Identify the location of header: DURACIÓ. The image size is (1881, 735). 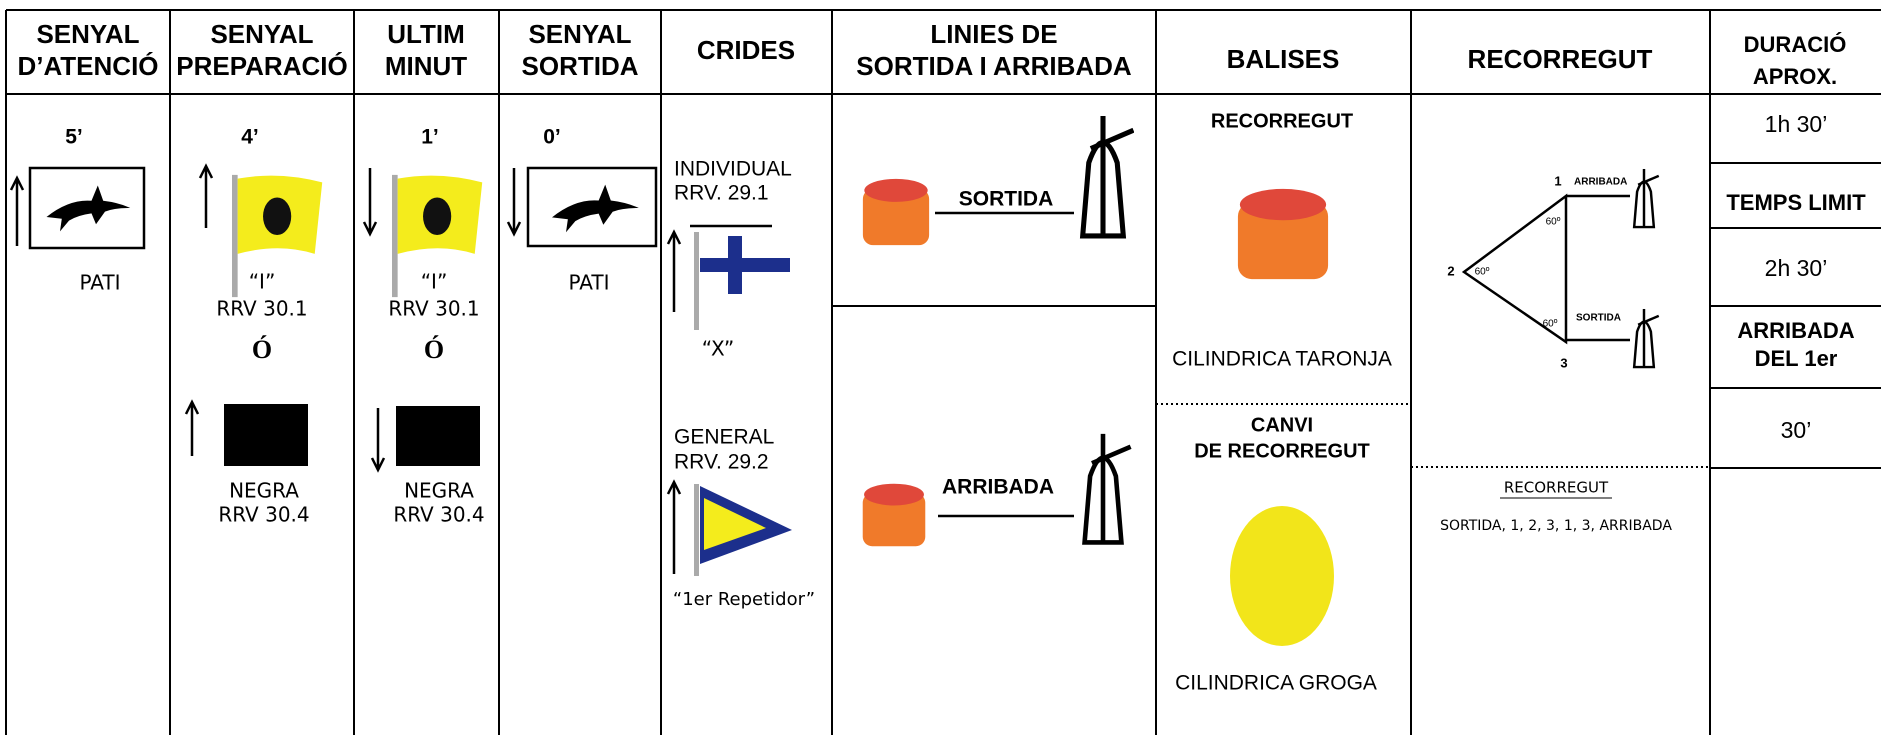
(1795, 44).